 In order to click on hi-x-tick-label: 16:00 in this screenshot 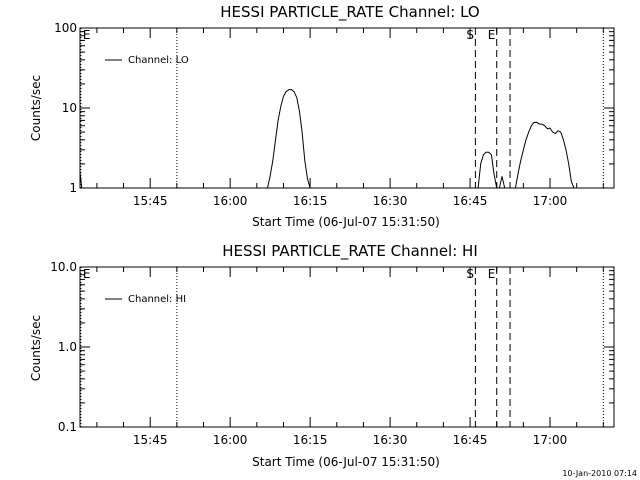, I will do `click(230, 440)`.